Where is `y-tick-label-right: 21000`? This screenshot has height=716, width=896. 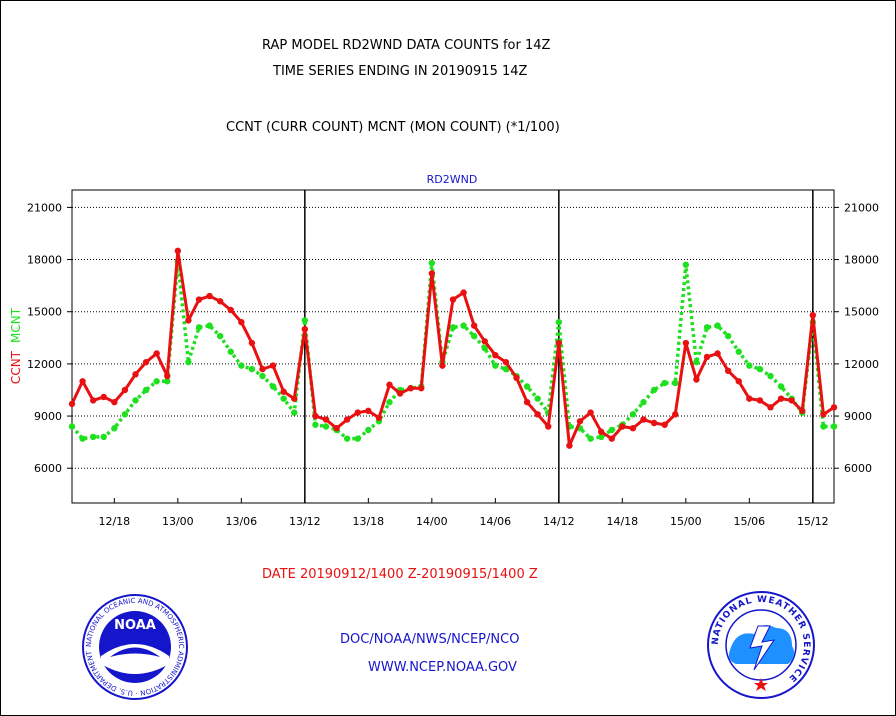
y-tick-label-right: 21000 is located at coordinates (861, 207).